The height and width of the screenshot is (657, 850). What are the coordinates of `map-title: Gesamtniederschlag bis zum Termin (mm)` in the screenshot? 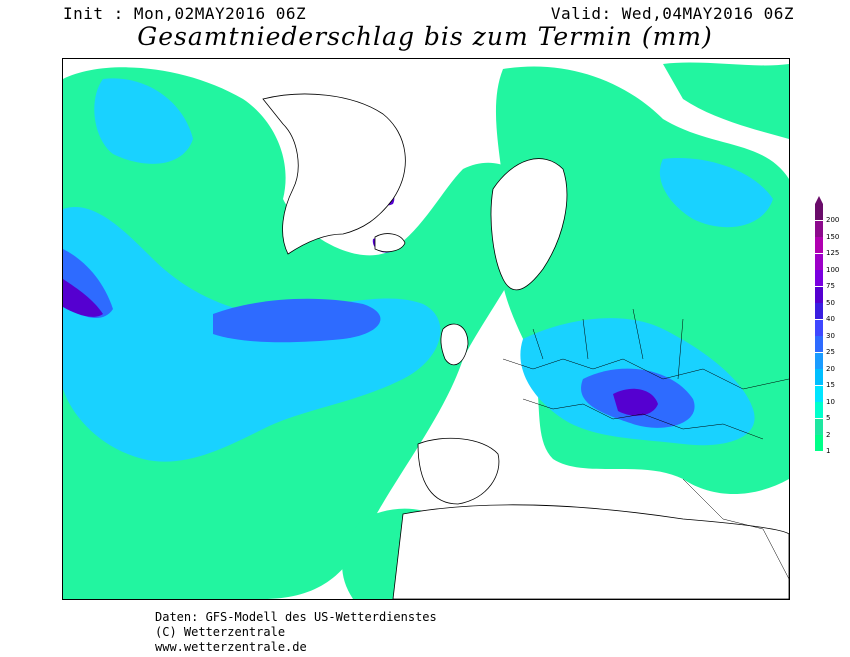 It's located at (425, 36).